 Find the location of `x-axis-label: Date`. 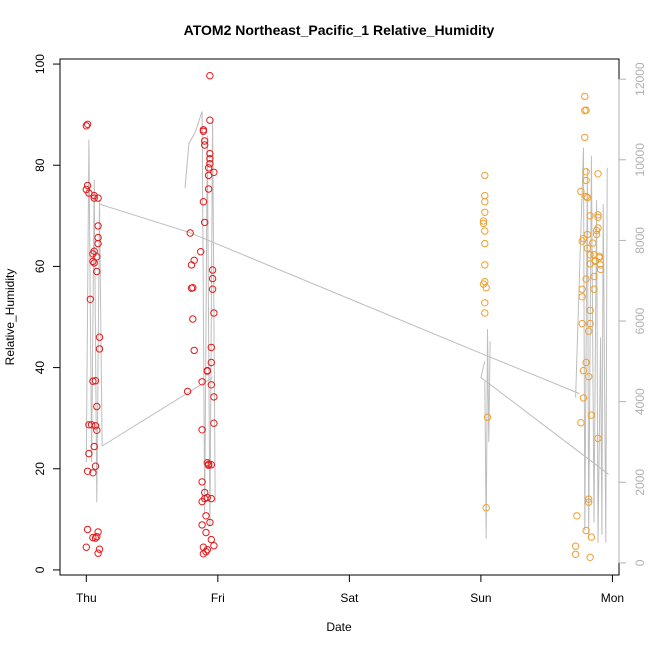

x-axis-label: Date is located at coordinates (339, 627).